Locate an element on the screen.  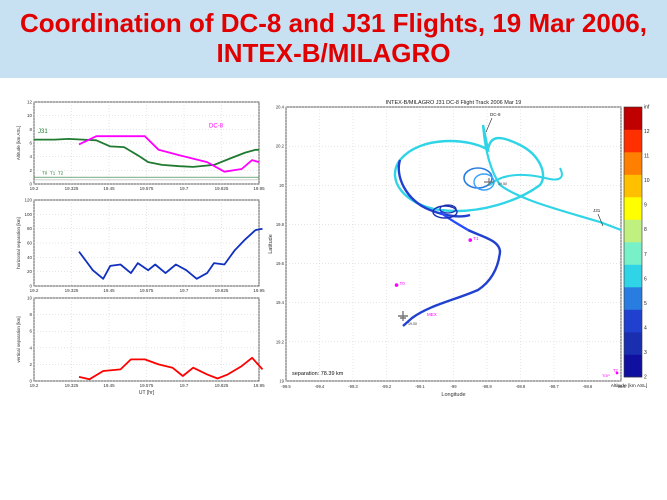
y-tick-label: 0 is located at coordinates (30, 381).